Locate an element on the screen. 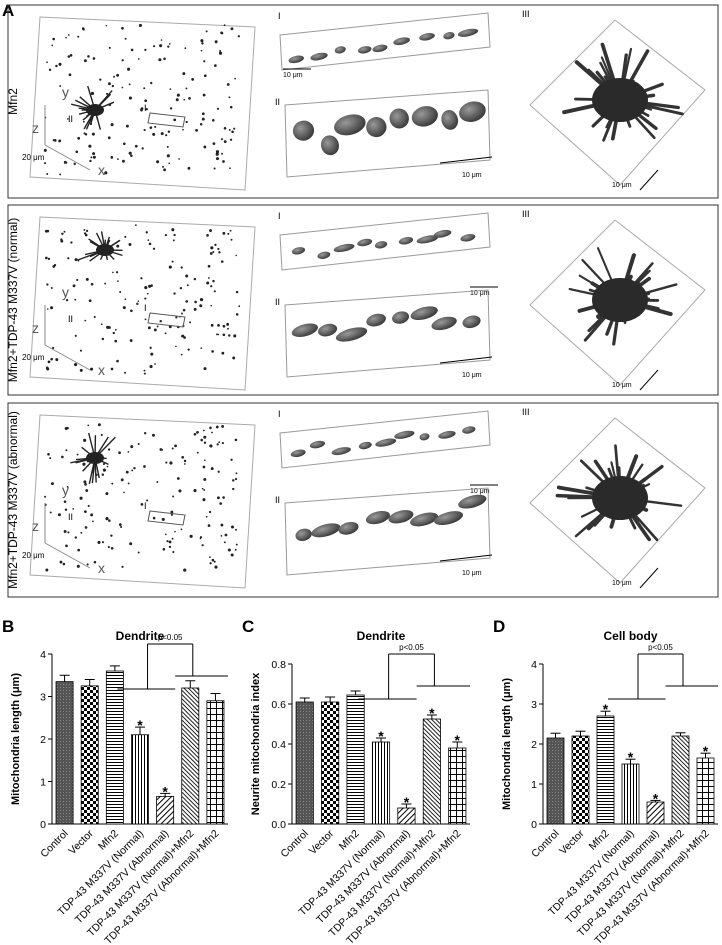 This screenshot has width=722, height=945. axis-letter: y is located at coordinates (65, 292).